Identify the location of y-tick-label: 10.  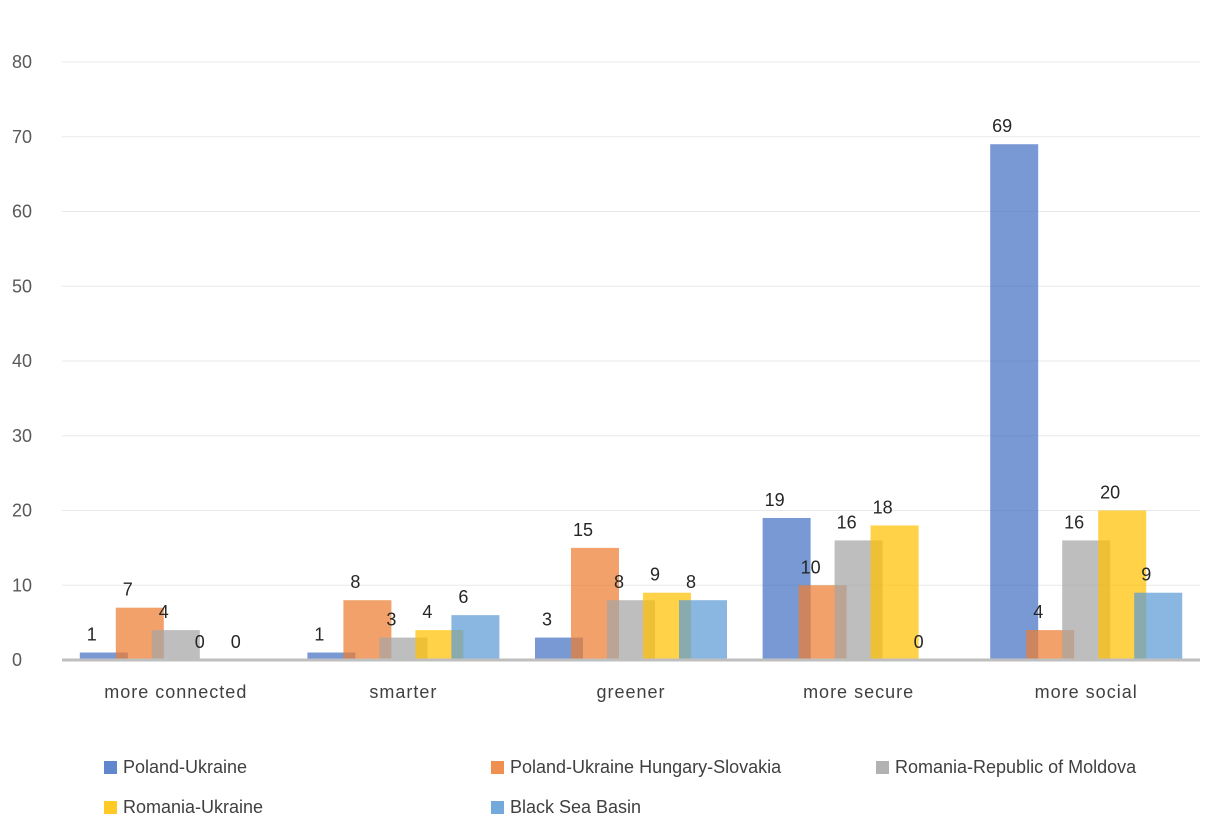
(22, 585).